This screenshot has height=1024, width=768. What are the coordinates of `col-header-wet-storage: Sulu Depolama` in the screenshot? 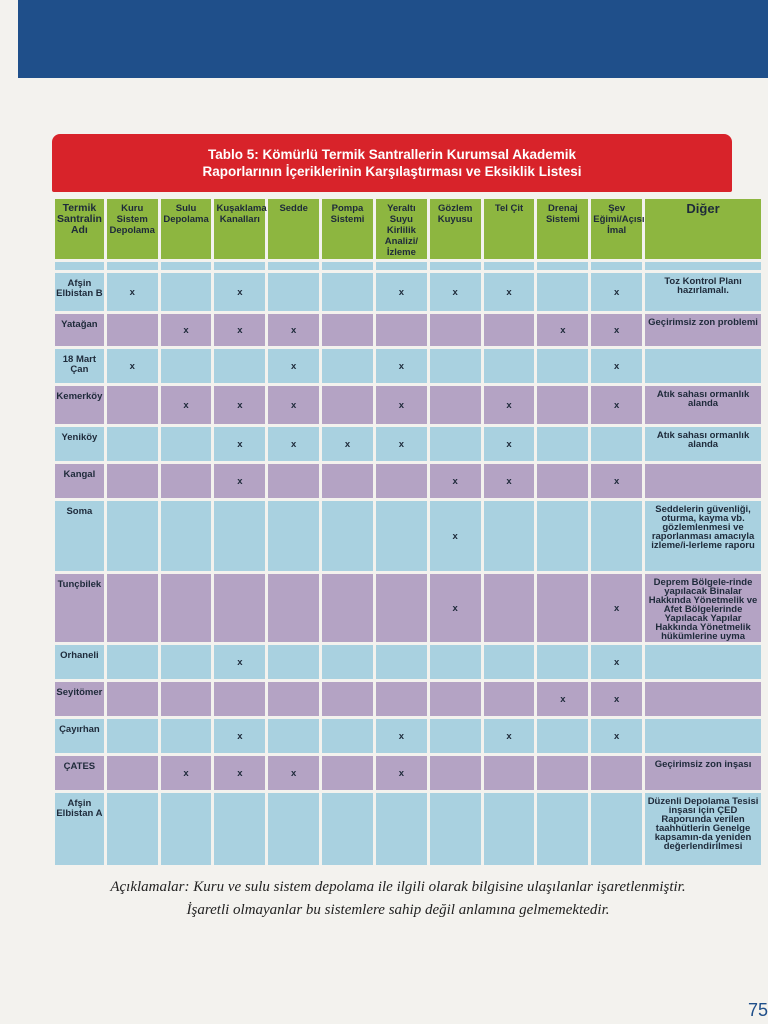 It's located at (186, 229).